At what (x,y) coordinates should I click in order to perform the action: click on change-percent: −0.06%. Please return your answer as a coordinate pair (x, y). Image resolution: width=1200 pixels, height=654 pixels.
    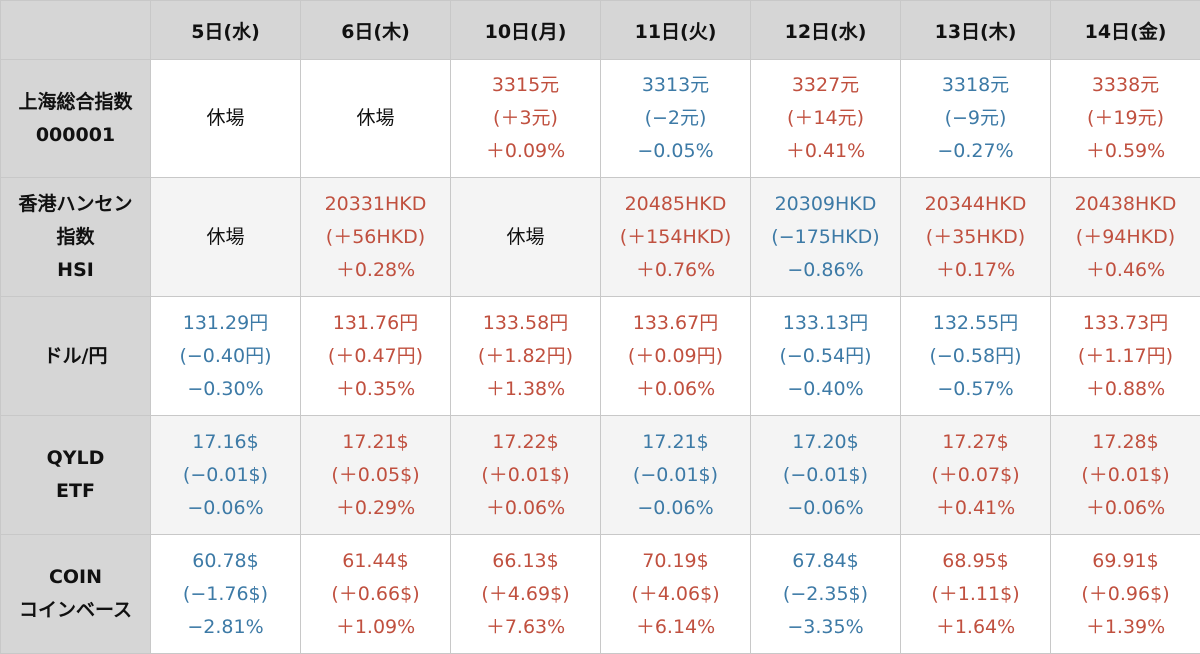
    Looking at the image, I should click on (675, 507).